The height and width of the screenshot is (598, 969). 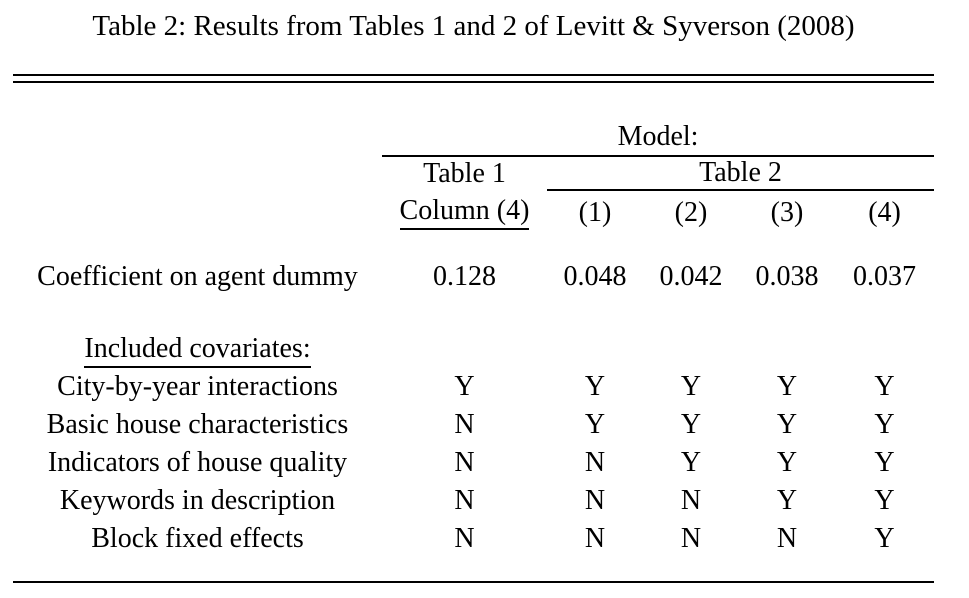 I want to click on row-label-coefficient: Coefficient on agent dummy, so click(x=197, y=276).